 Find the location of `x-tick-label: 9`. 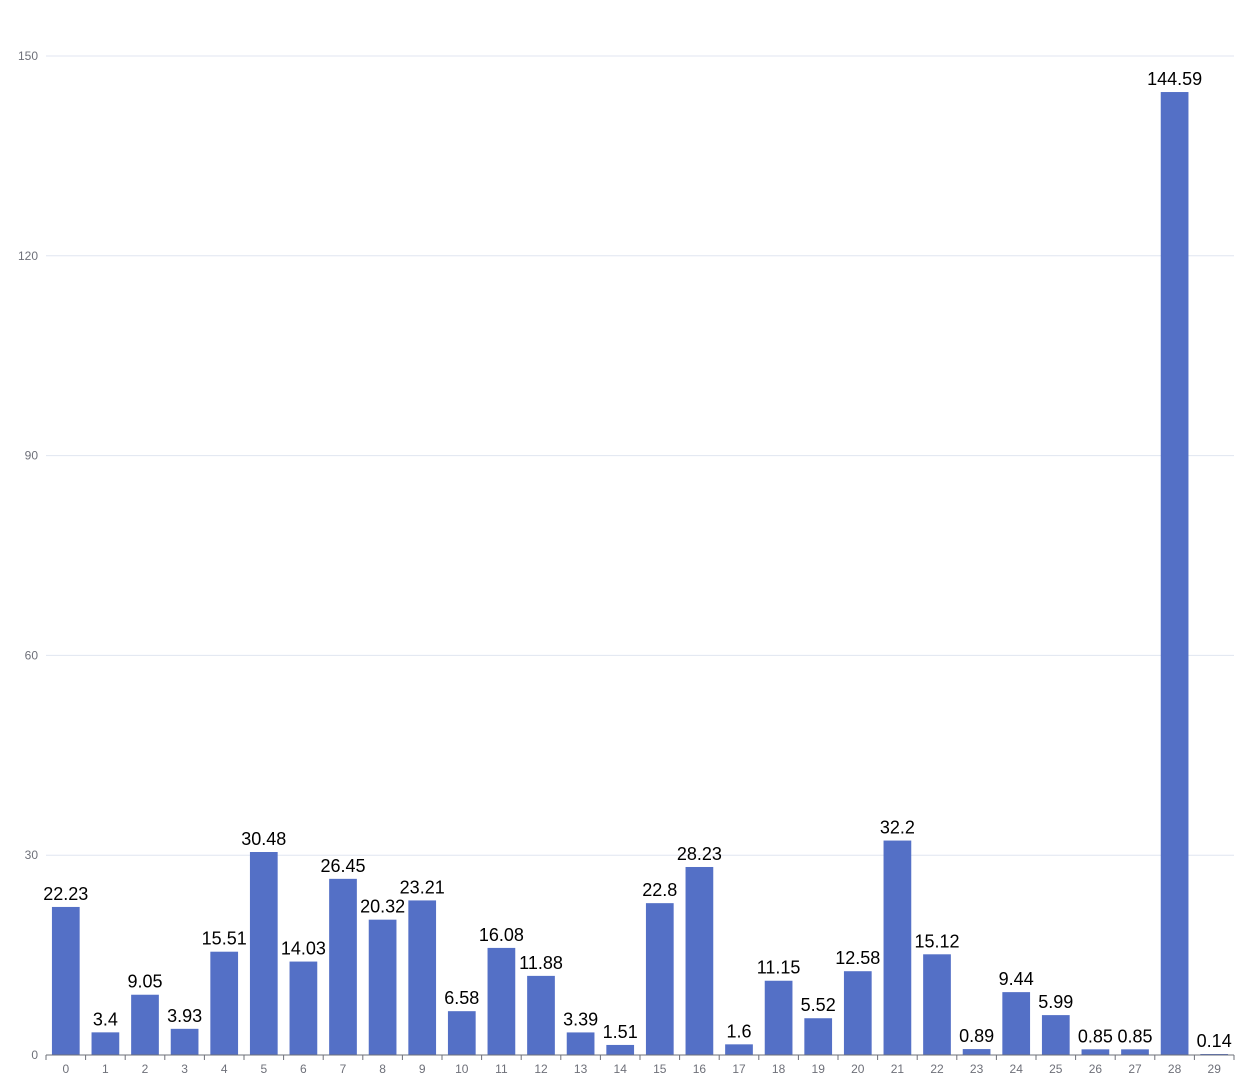

x-tick-label: 9 is located at coordinates (422, 1069).